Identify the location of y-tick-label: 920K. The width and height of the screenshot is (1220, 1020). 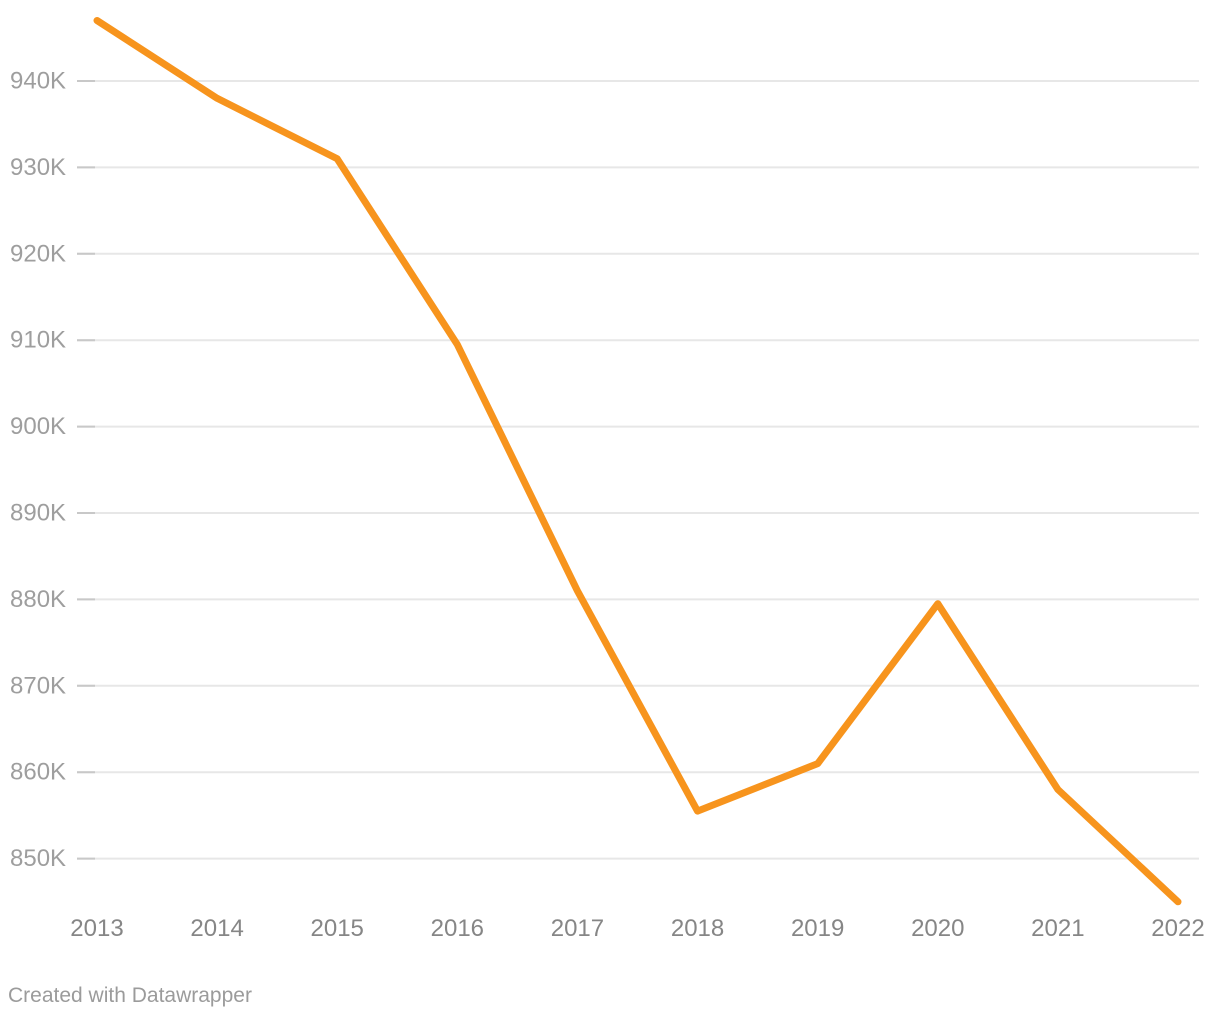
(38, 253).